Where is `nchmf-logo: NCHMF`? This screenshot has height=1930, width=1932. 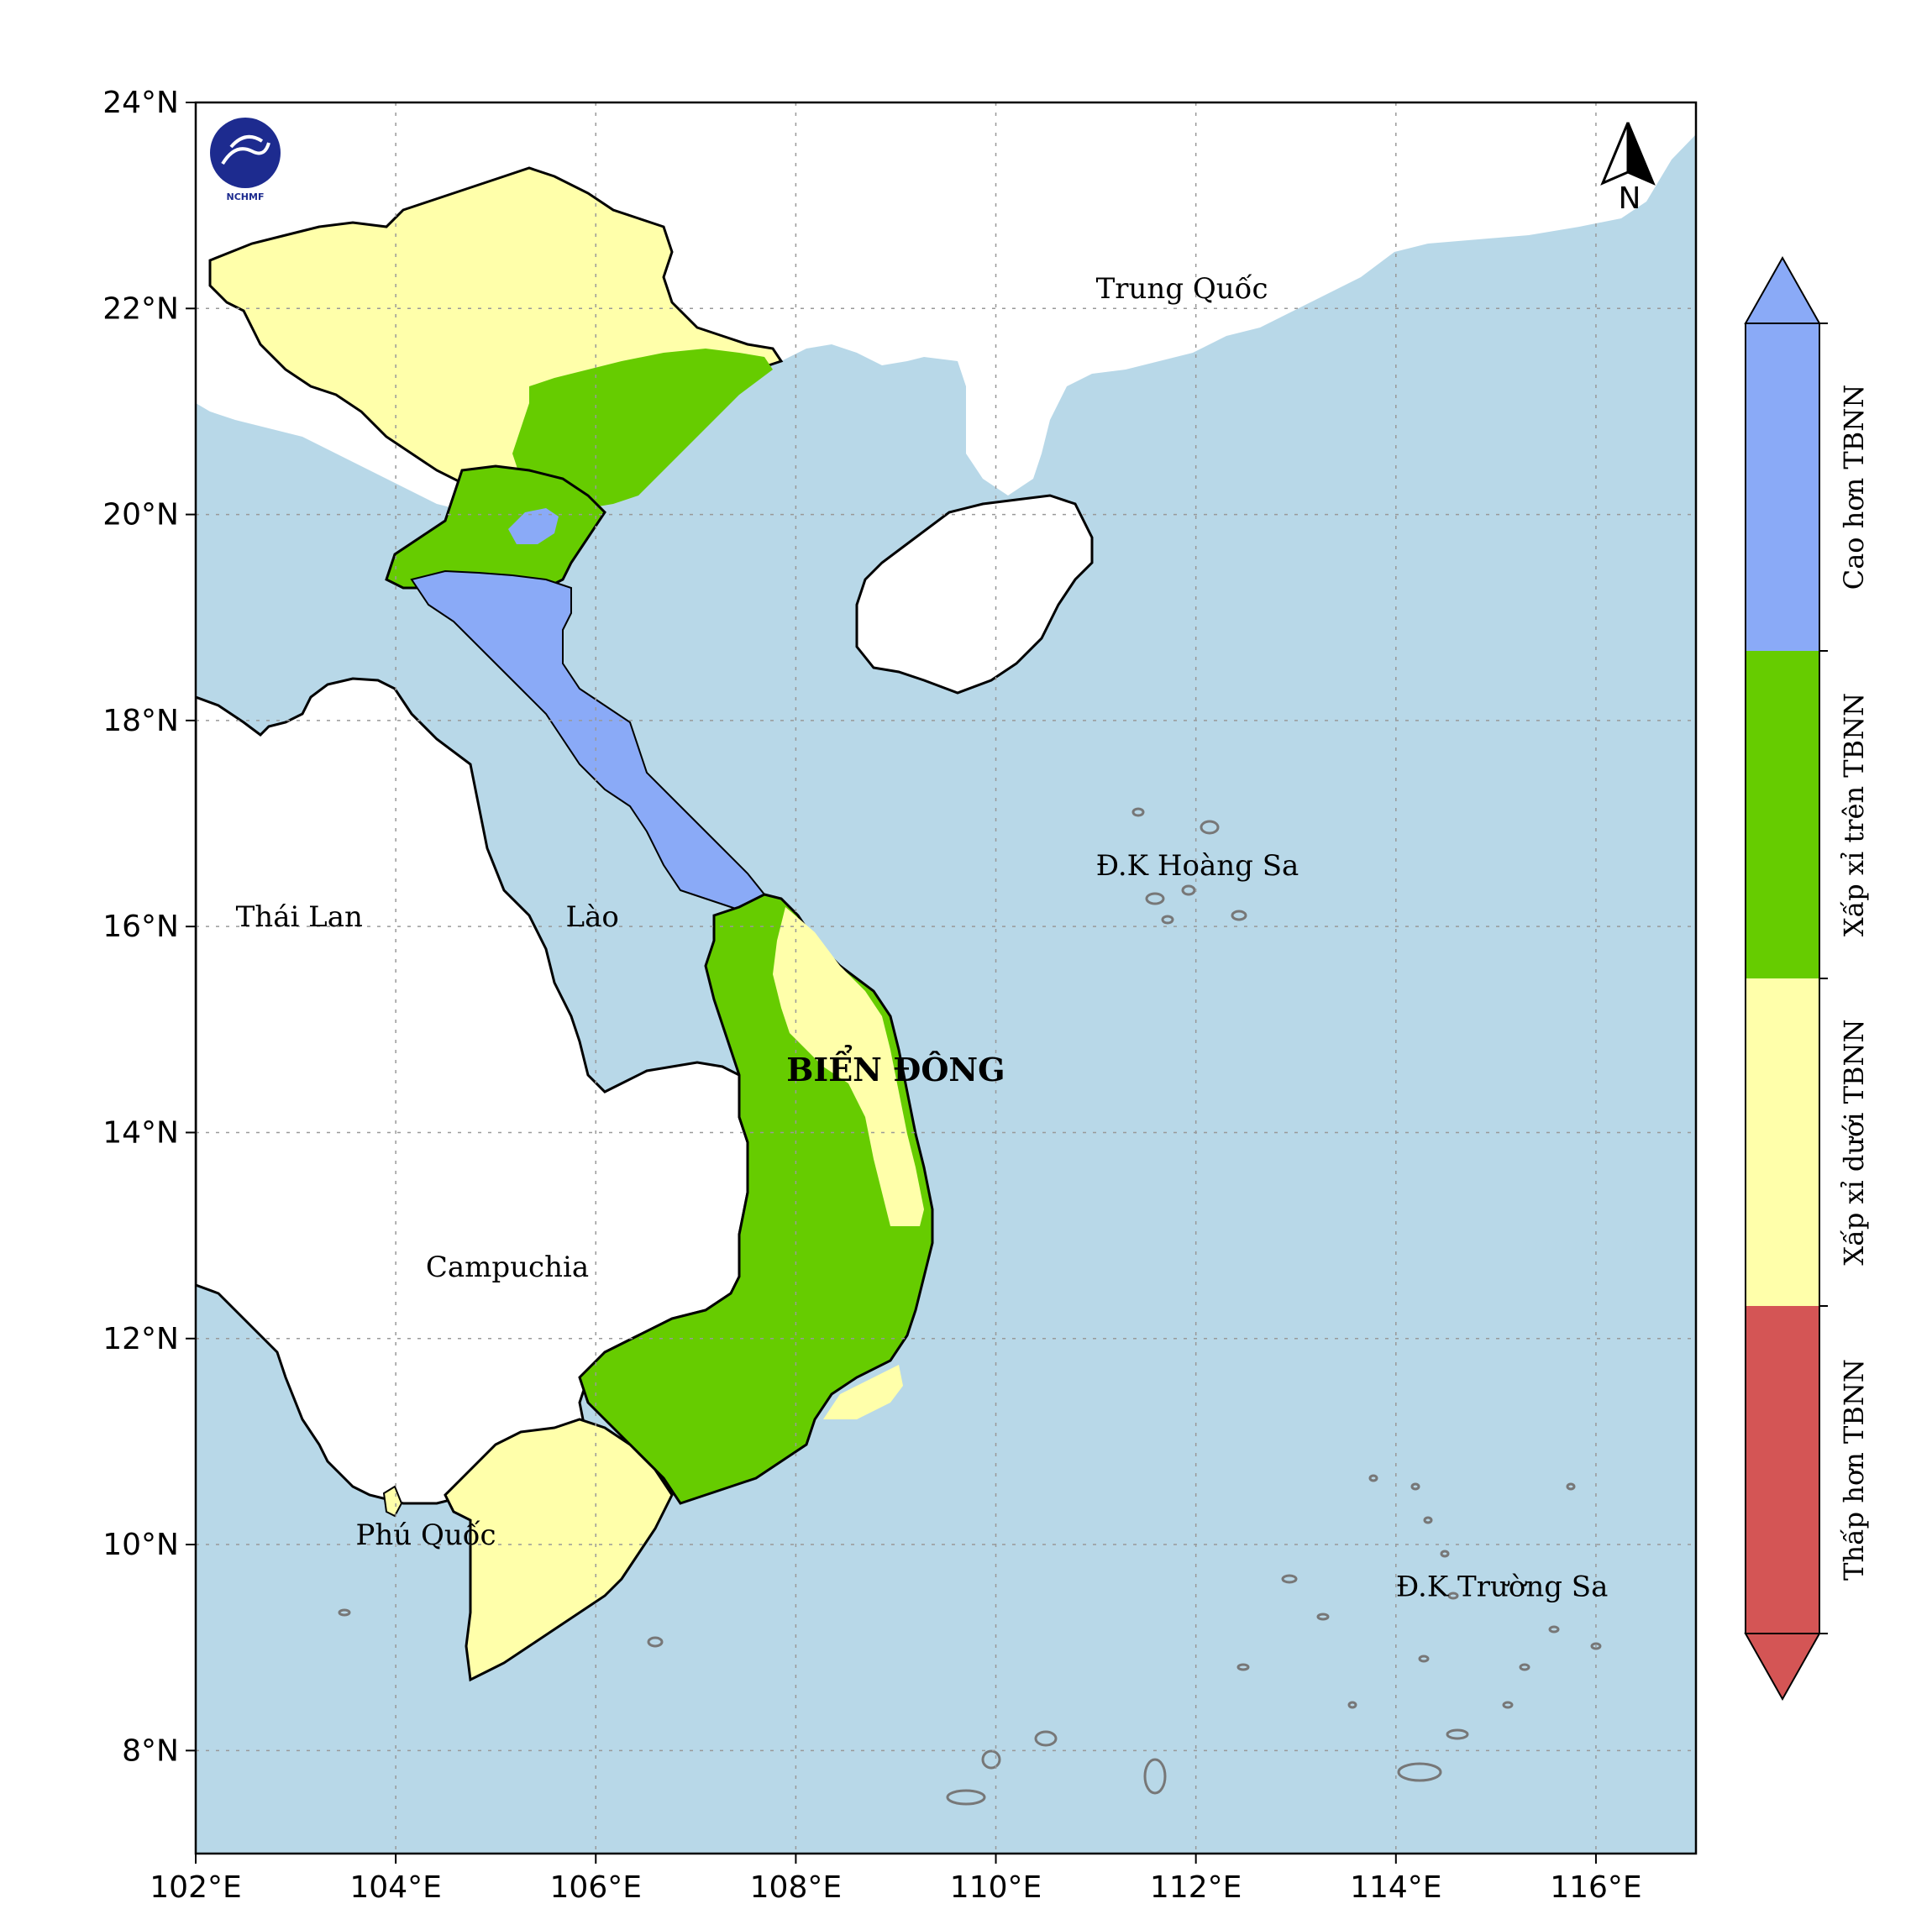
nchmf-logo: NCHMF is located at coordinates (245, 160).